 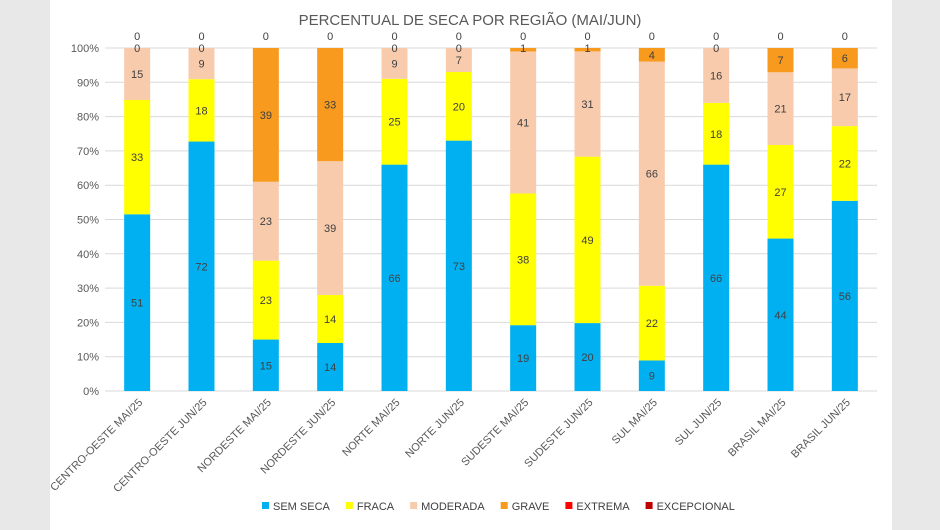 I want to click on data-label: 20, so click(x=459, y=107).